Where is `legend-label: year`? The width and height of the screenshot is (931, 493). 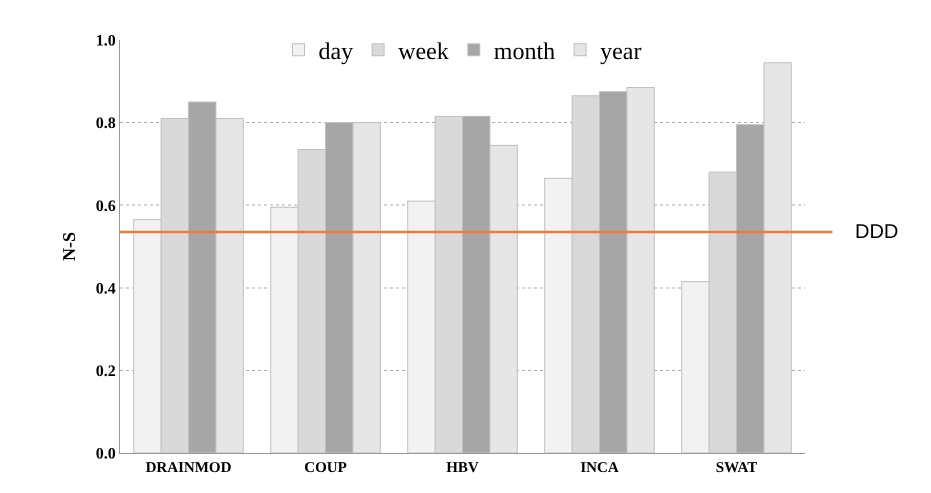 legend-label: year is located at coordinates (621, 52).